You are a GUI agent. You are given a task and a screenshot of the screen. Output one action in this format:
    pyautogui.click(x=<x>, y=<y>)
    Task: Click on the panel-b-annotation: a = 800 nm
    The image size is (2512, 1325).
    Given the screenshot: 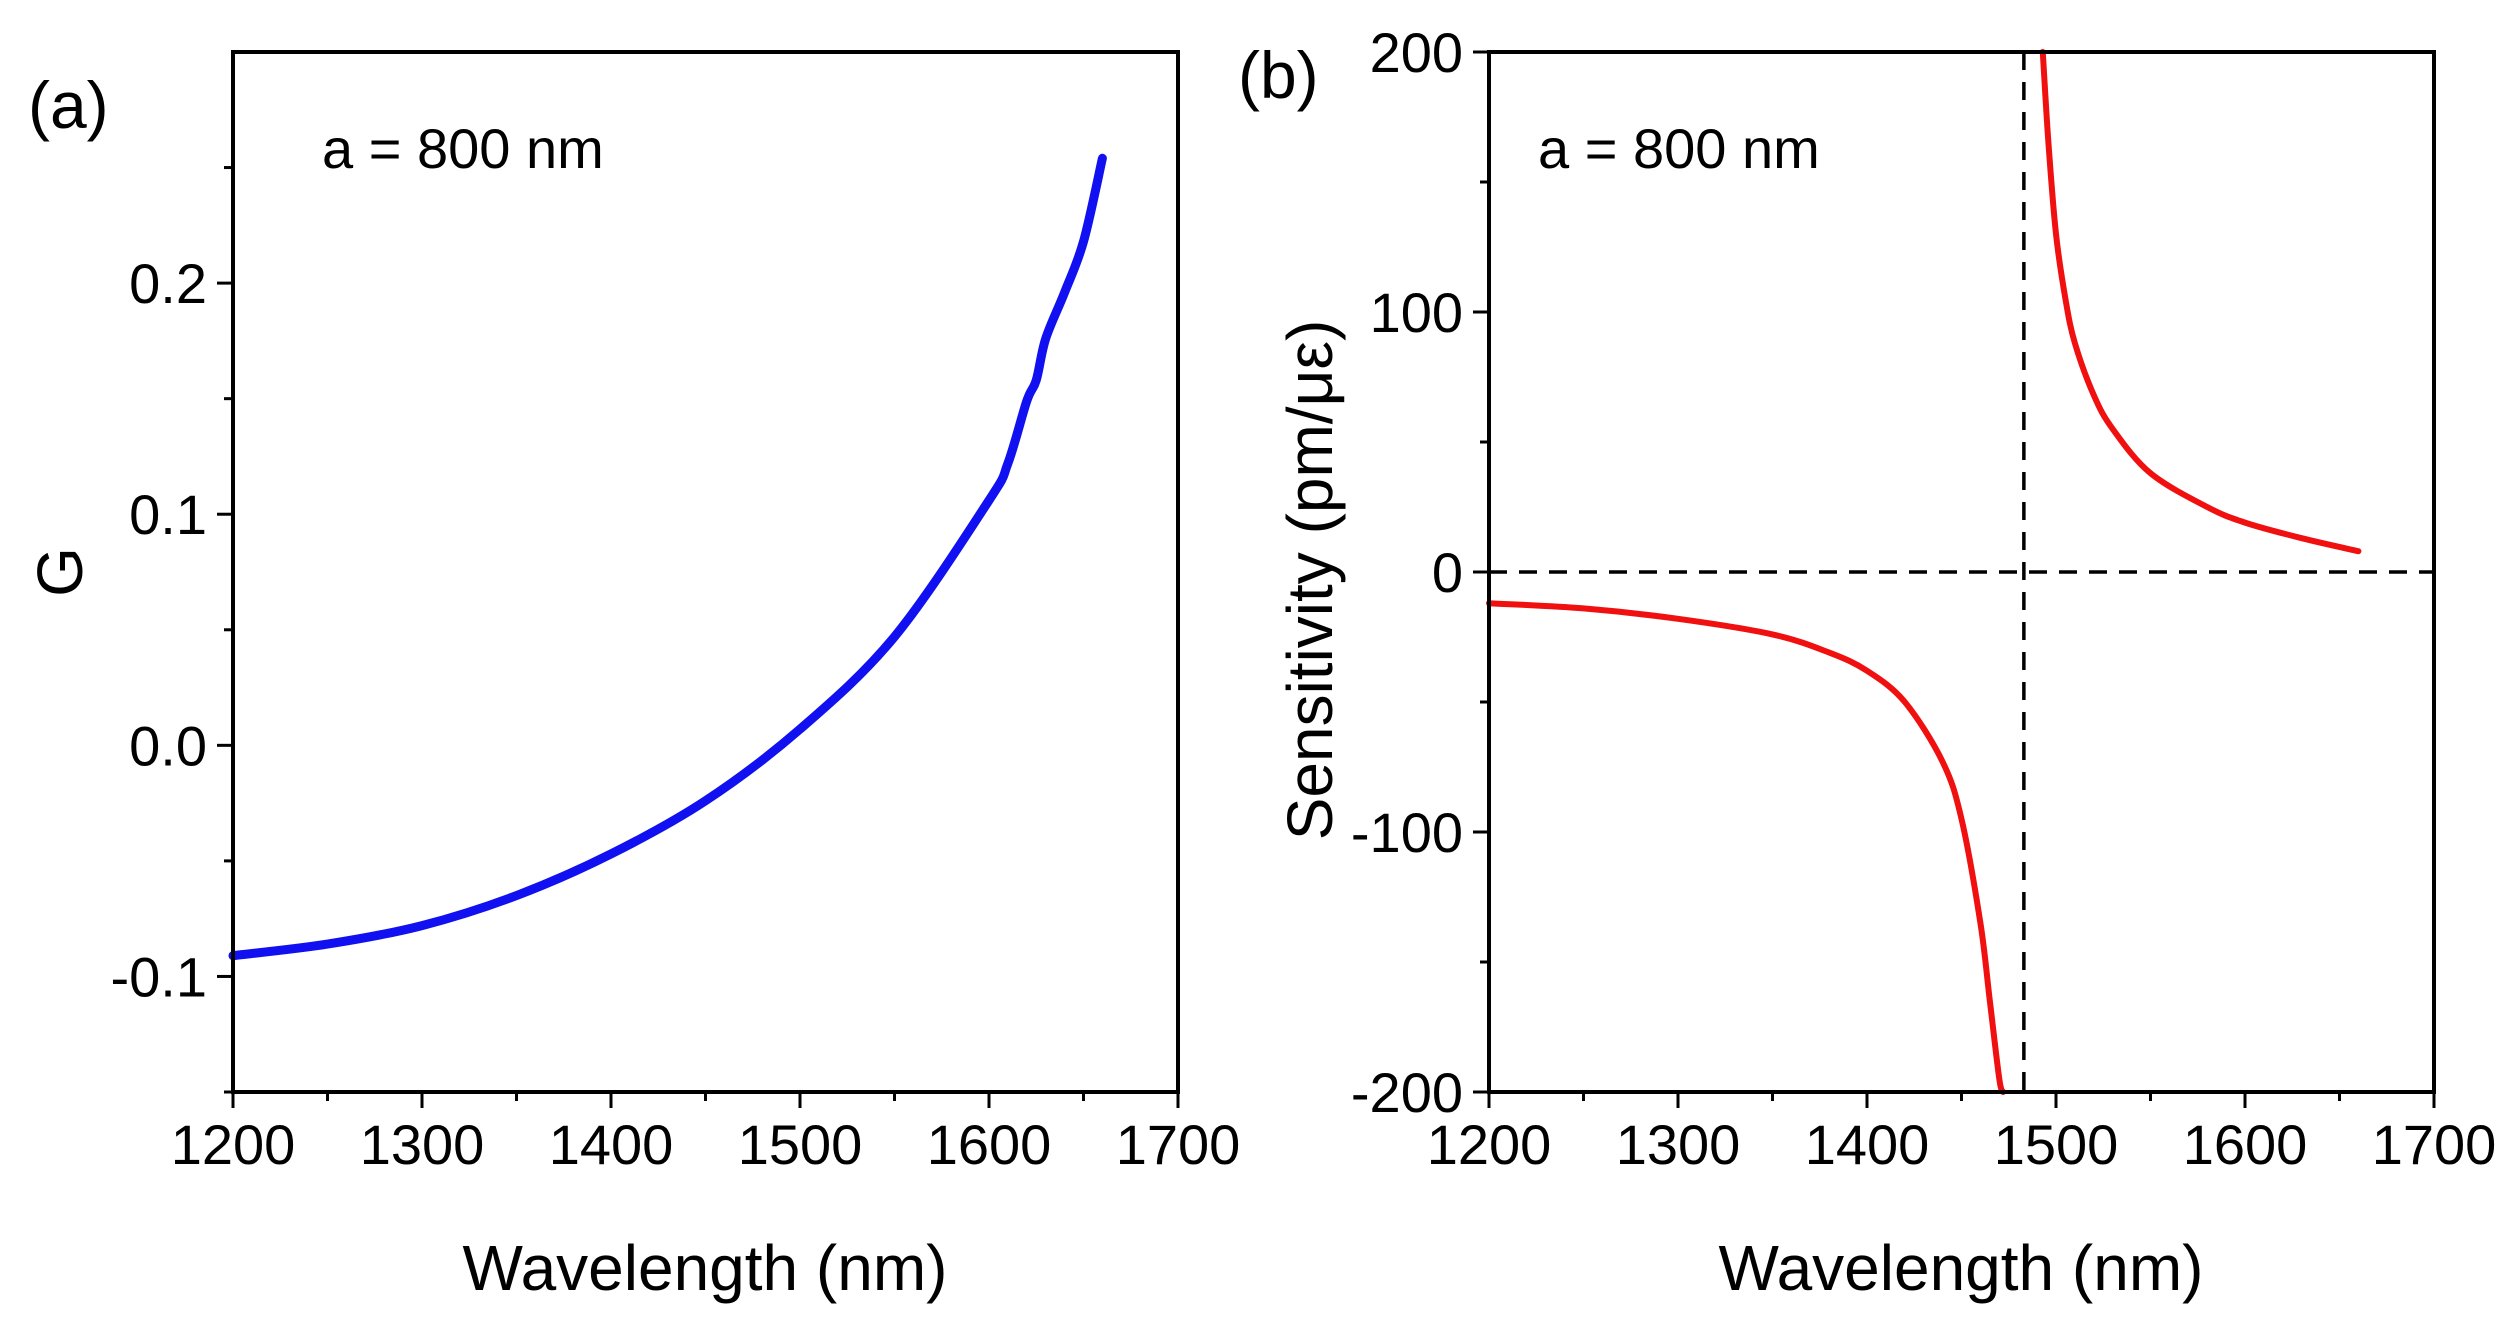 What is the action you would take?
    pyautogui.click(x=1679, y=148)
    